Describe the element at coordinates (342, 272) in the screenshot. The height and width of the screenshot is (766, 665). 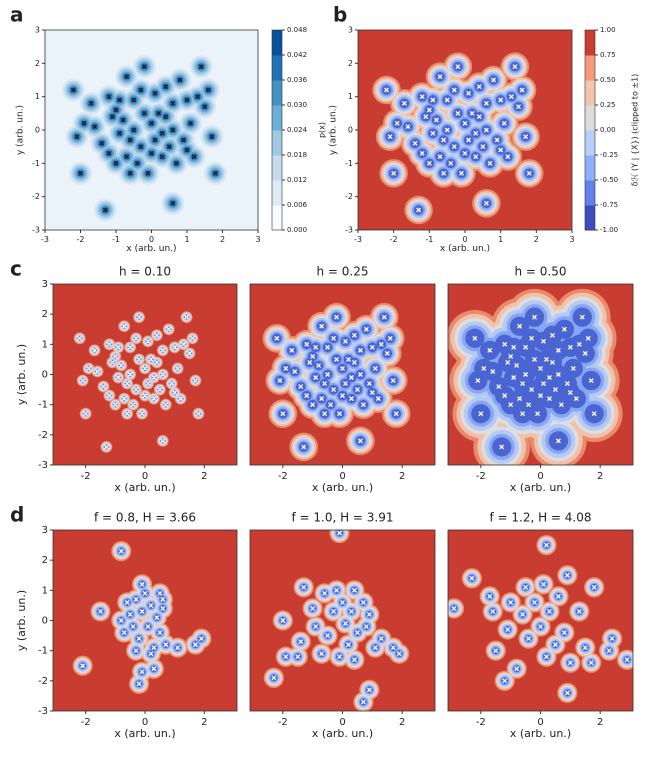
I see `panel-title: h = 0.25` at that location.